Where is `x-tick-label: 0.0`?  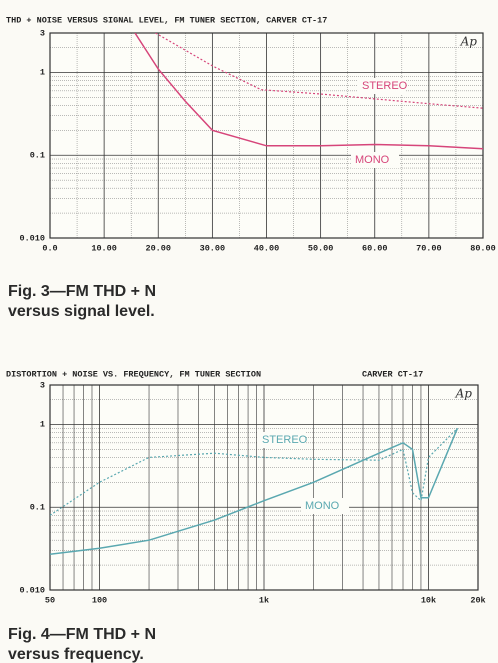 x-tick-label: 0.0 is located at coordinates (49, 248).